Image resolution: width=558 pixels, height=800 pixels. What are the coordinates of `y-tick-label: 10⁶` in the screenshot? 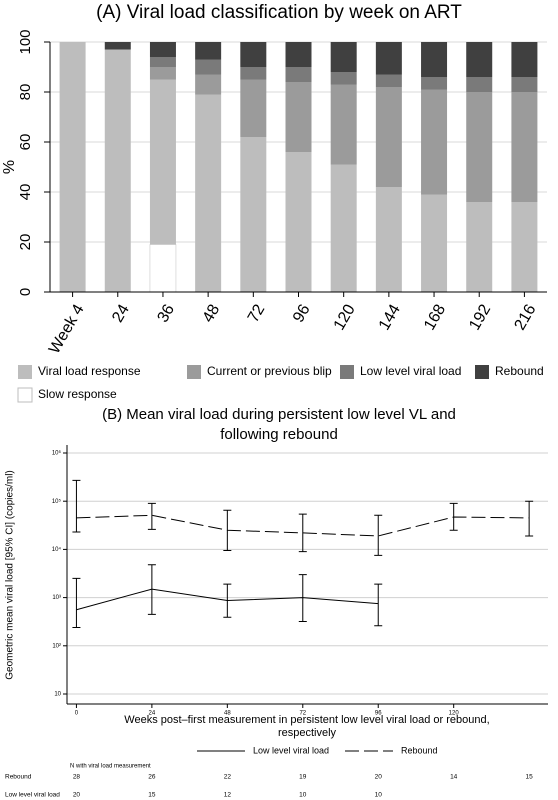 It's located at (57, 453).